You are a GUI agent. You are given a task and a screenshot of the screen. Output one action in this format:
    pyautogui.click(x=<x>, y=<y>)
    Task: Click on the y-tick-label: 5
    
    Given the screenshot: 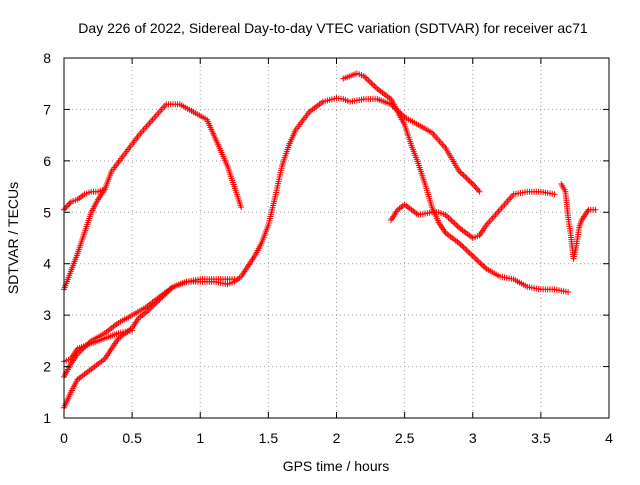 What is the action you would take?
    pyautogui.click(x=47, y=212)
    